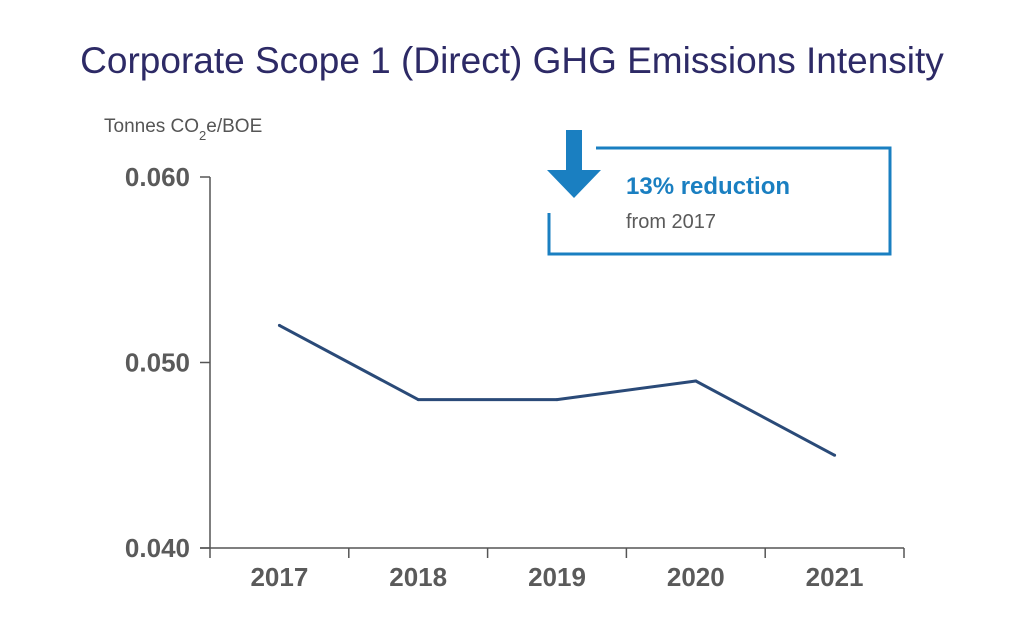 The height and width of the screenshot is (640, 1024). Describe the element at coordinates (719, 201) in the screenshot. I see `callout-frame` at that location.